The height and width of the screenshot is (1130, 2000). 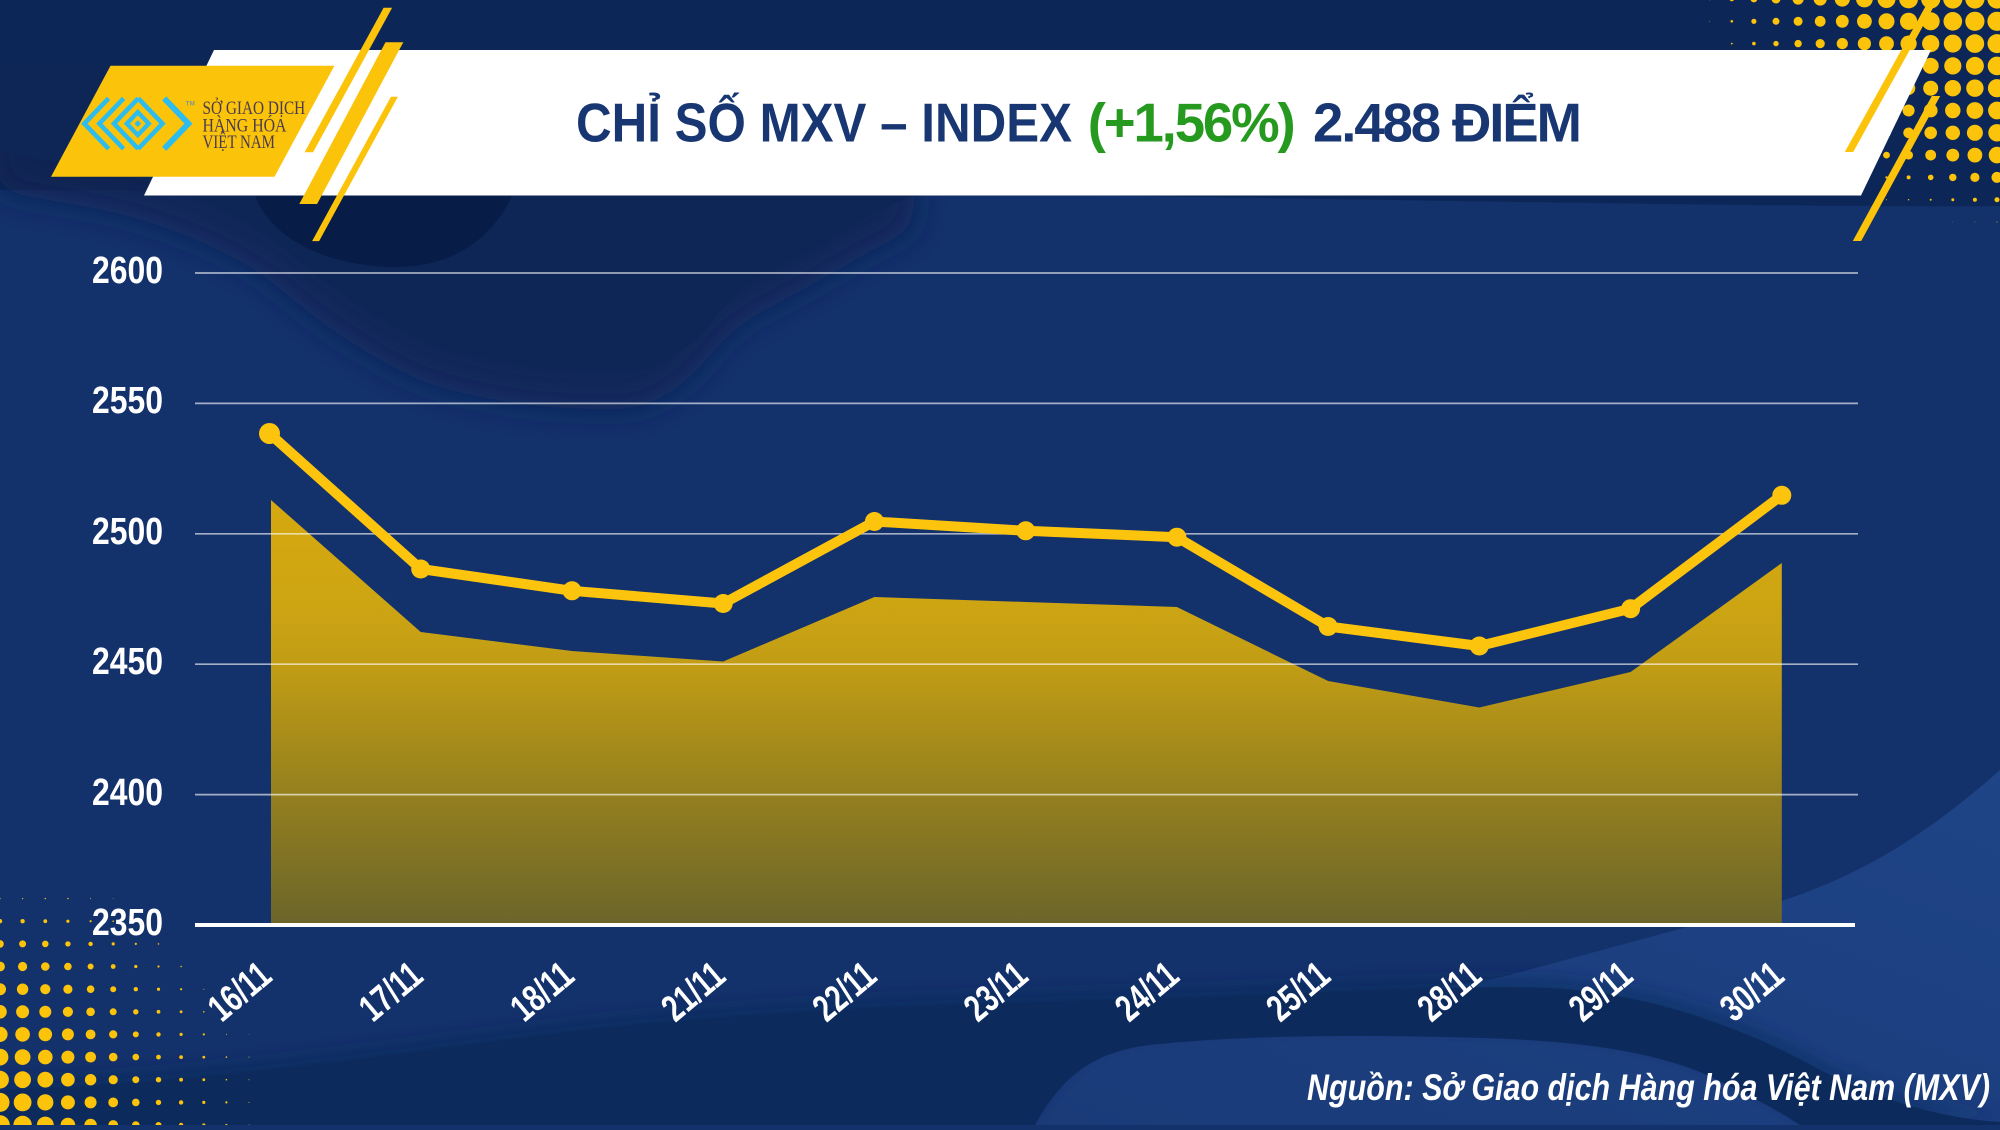 What do you see at coordinates (127, 532) in the screenshot?
I see `svg-text: 2500` at bounding box center [127, 532].